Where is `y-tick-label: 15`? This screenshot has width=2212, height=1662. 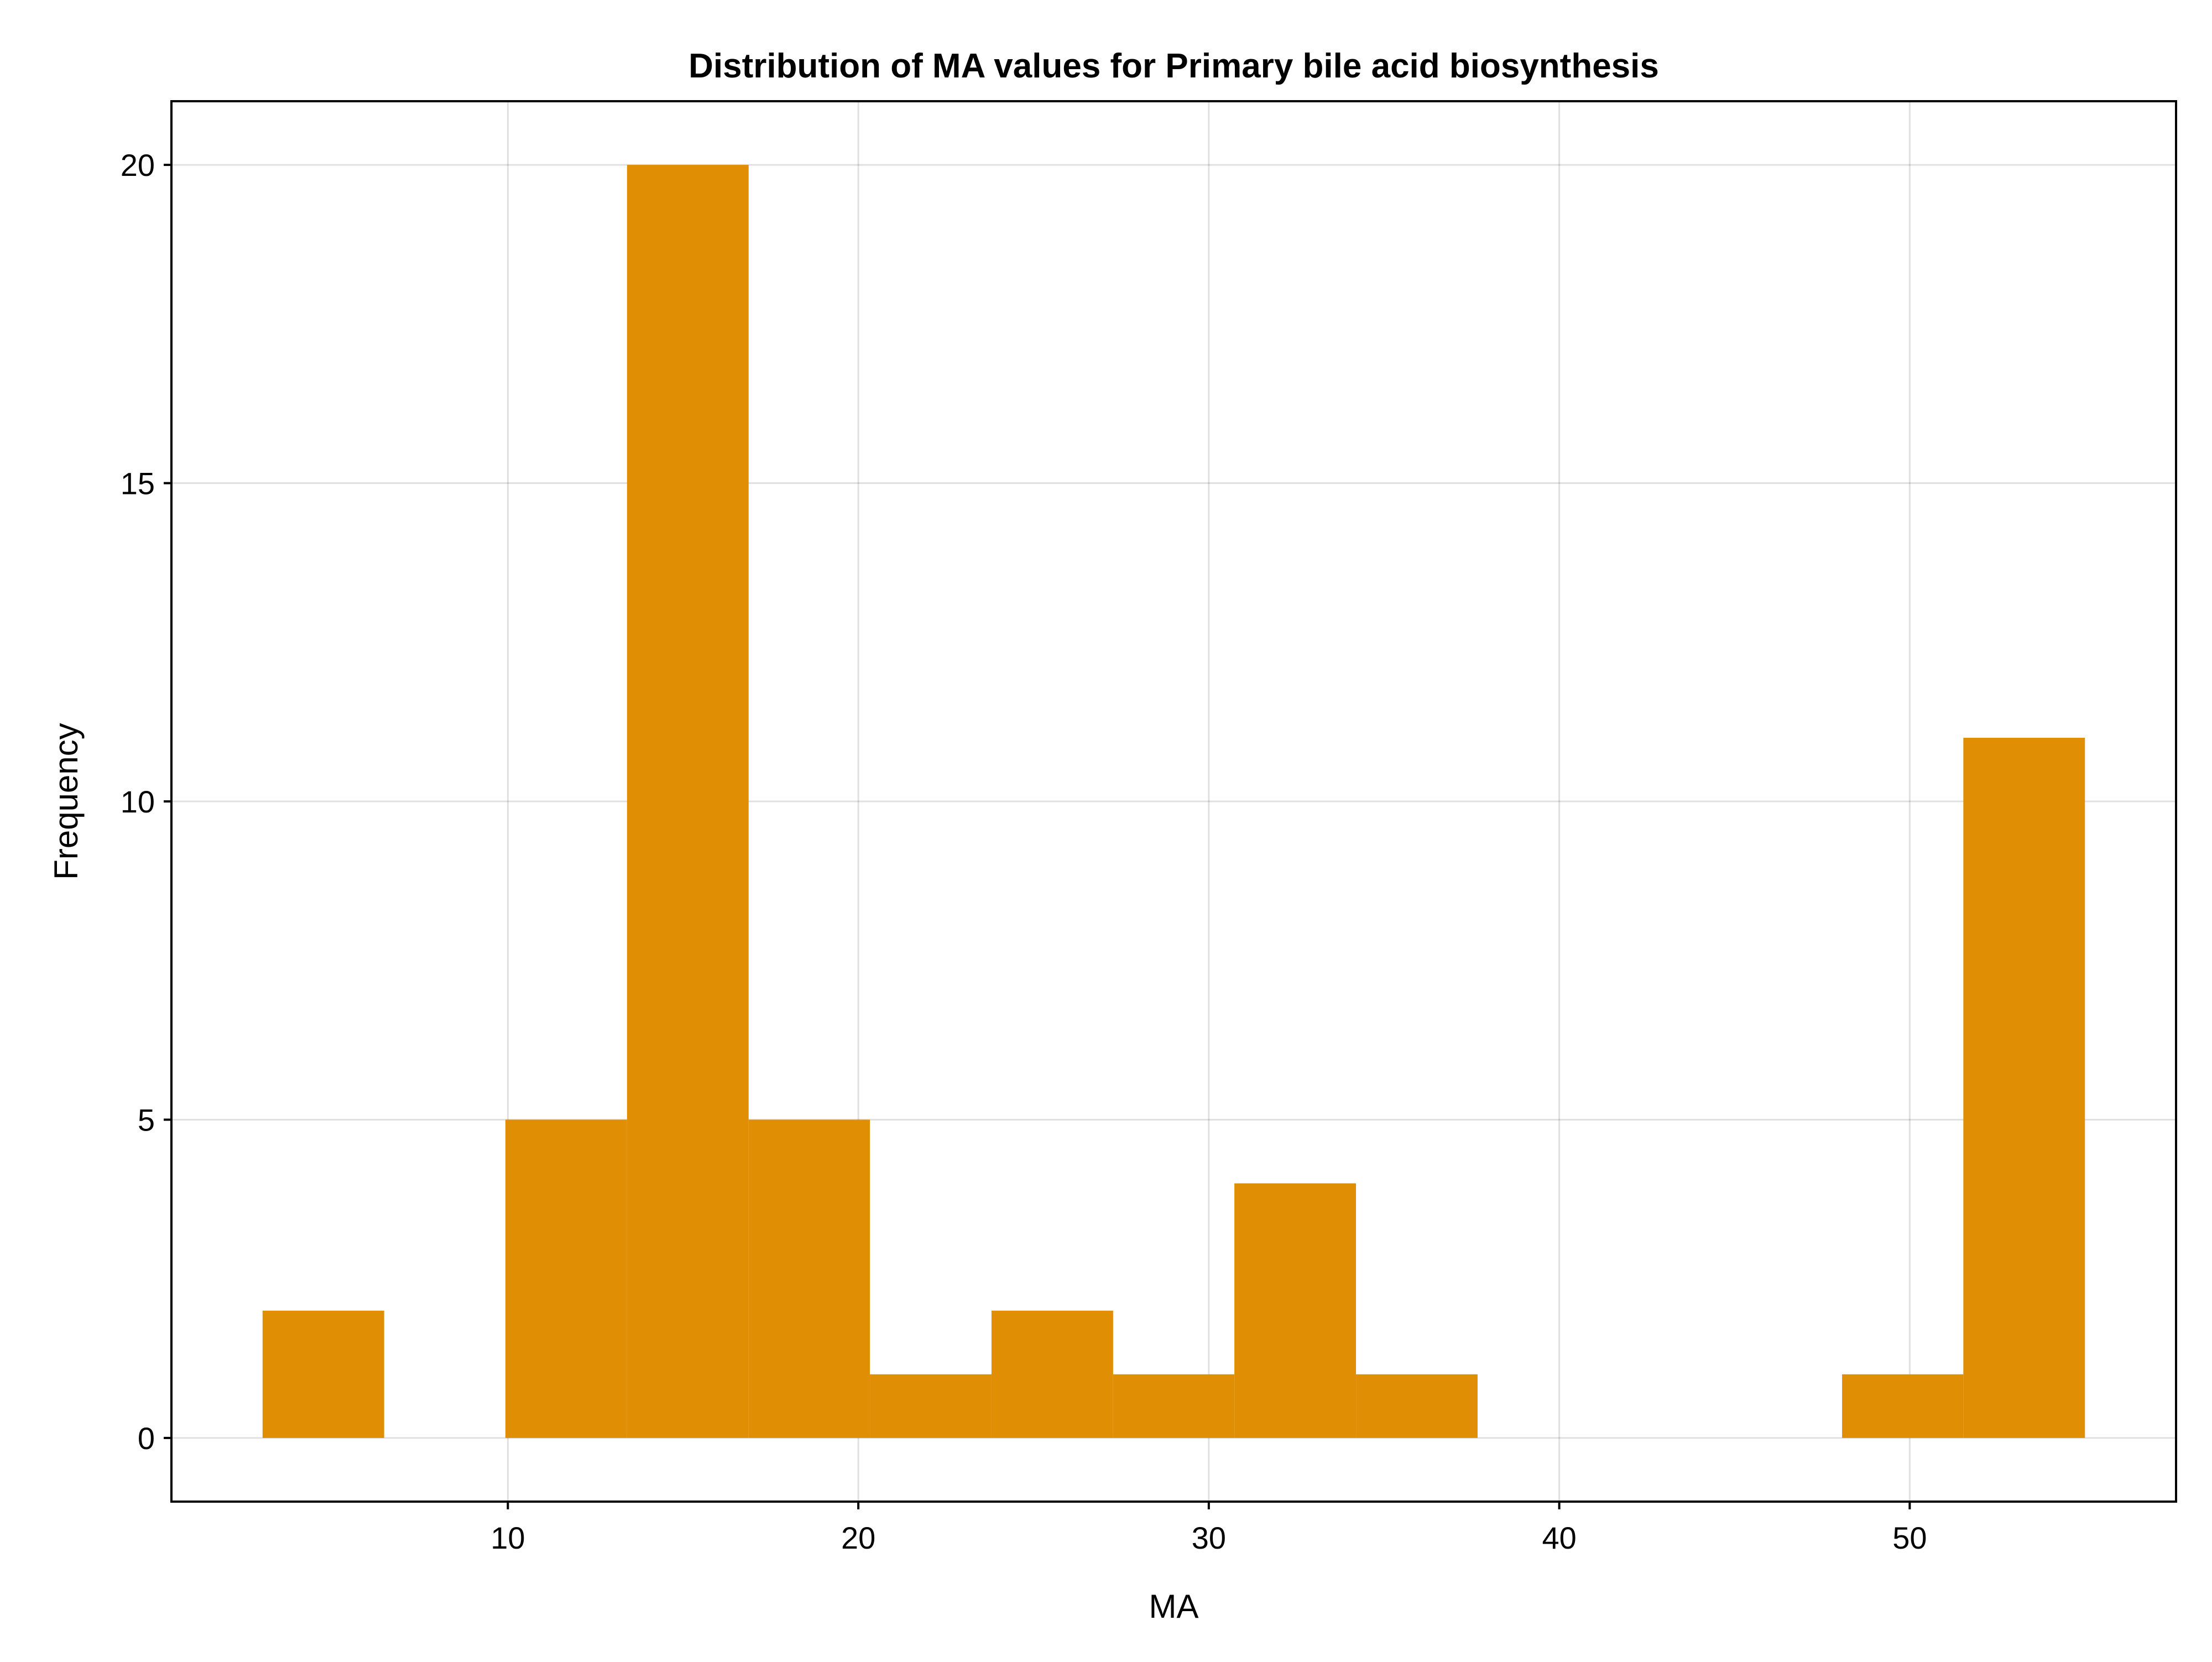
y-tick-label: 15 is located at coordinates (138, 483).